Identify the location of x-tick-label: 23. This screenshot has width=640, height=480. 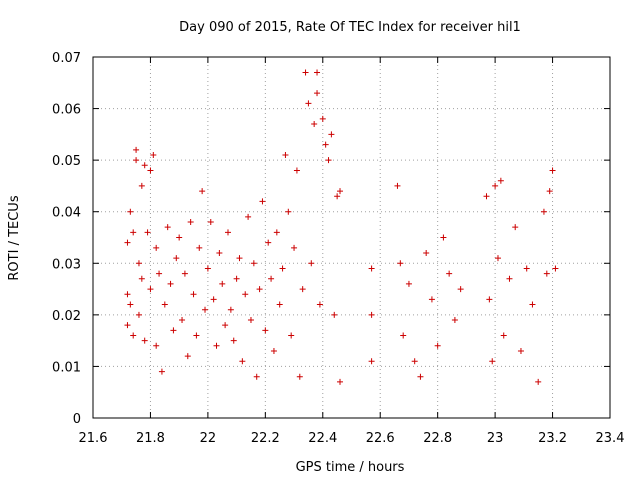
(495, 438).